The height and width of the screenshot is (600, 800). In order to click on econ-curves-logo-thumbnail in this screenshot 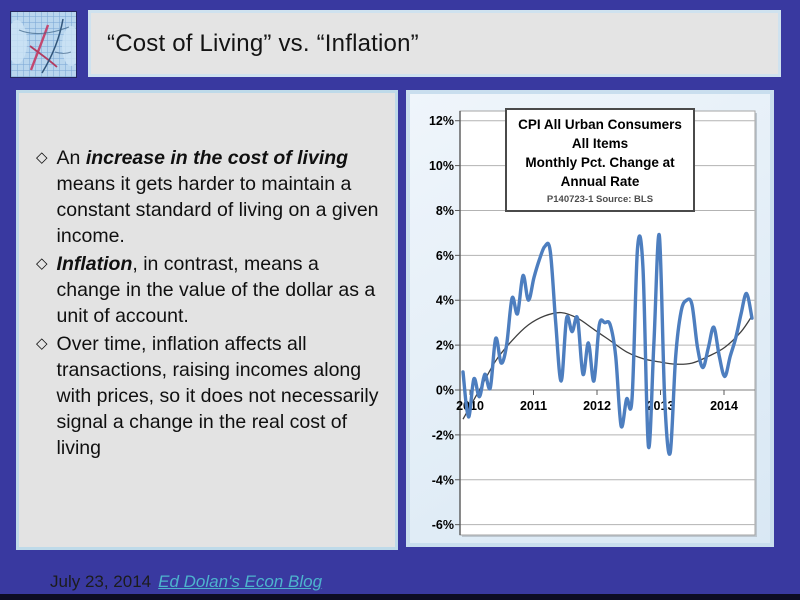, I will do `click(43, 44)`.